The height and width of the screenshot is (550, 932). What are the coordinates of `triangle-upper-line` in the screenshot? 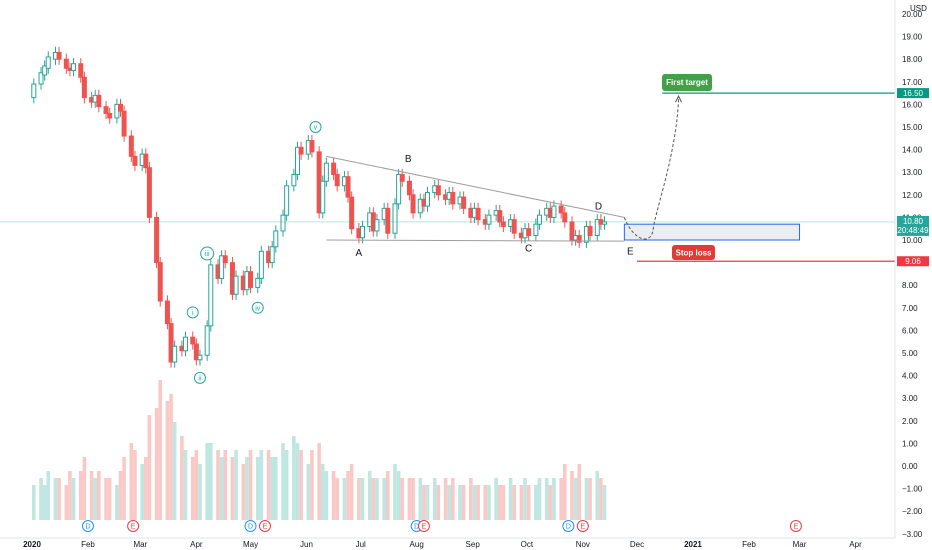 It's located at (475, 186).